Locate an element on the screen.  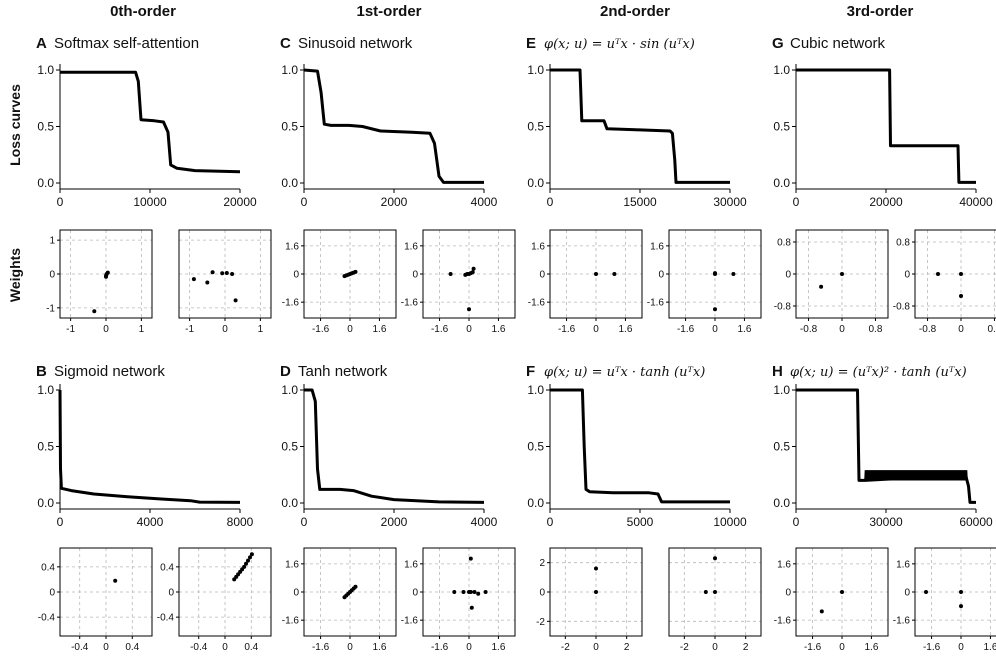
loss-ytick-label-H: 1.0 is located at coordinates (781, 390).